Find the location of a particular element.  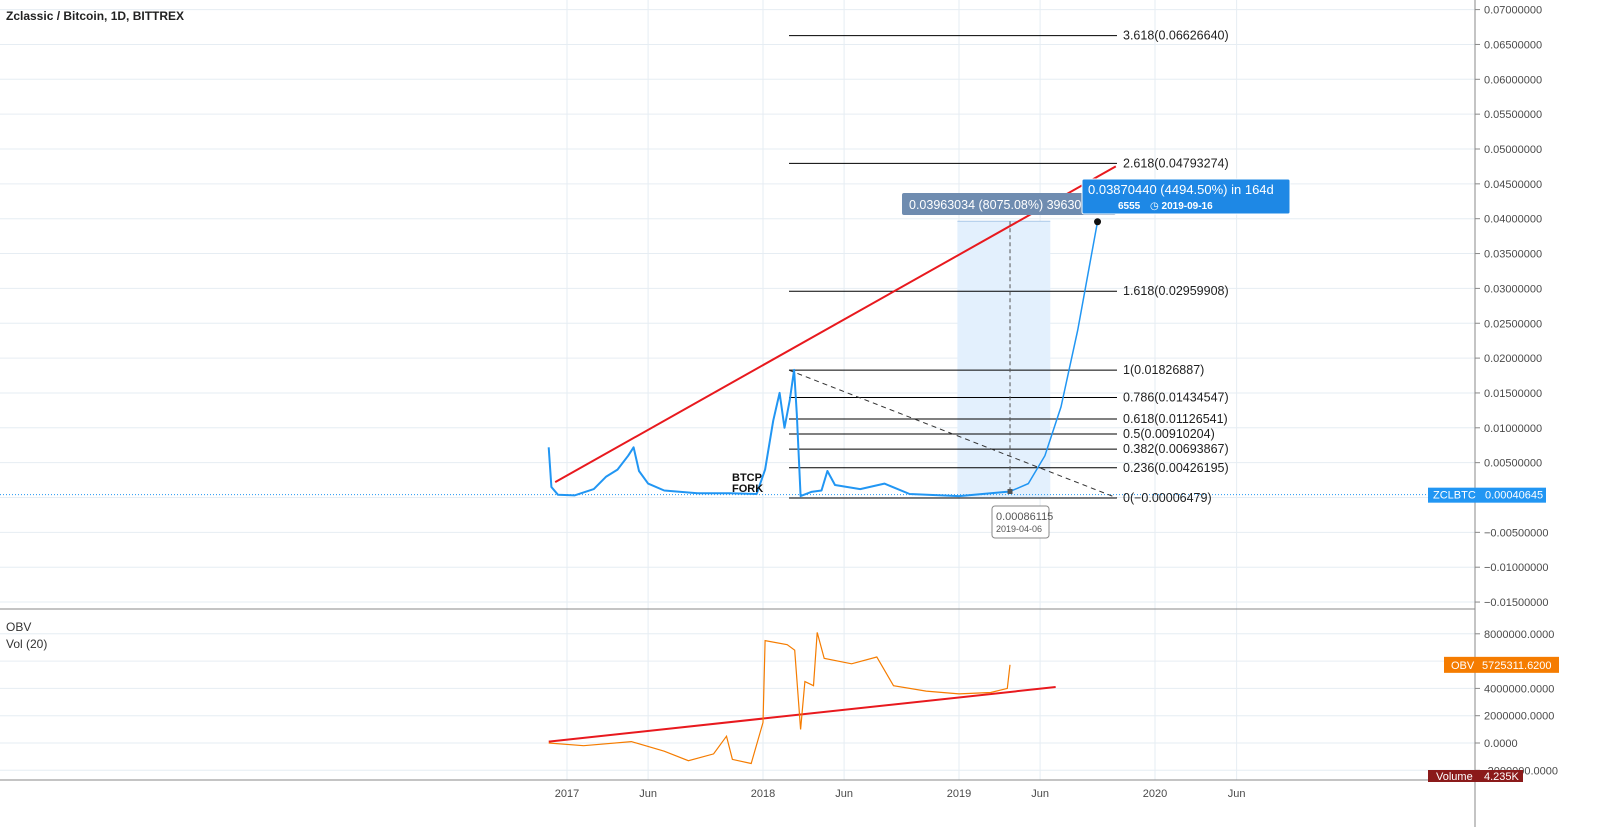

obv-tick-label: 4000000.0000 is located at coordinates (1519, 689).